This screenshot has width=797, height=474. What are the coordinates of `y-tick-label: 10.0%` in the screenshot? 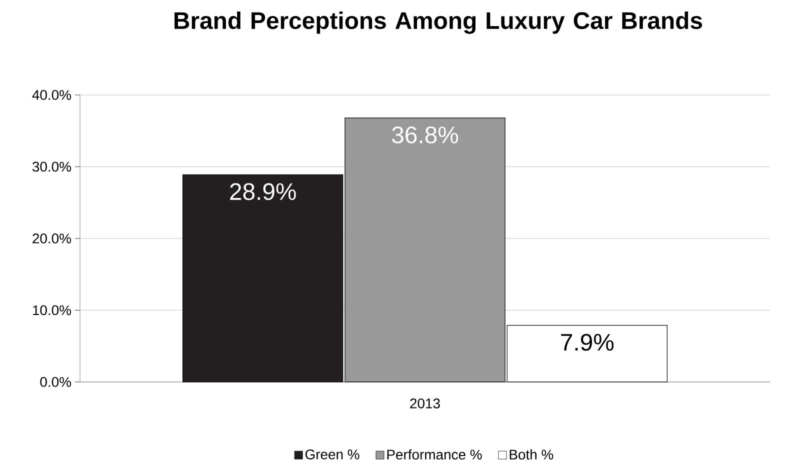 It's located at (52, 310).